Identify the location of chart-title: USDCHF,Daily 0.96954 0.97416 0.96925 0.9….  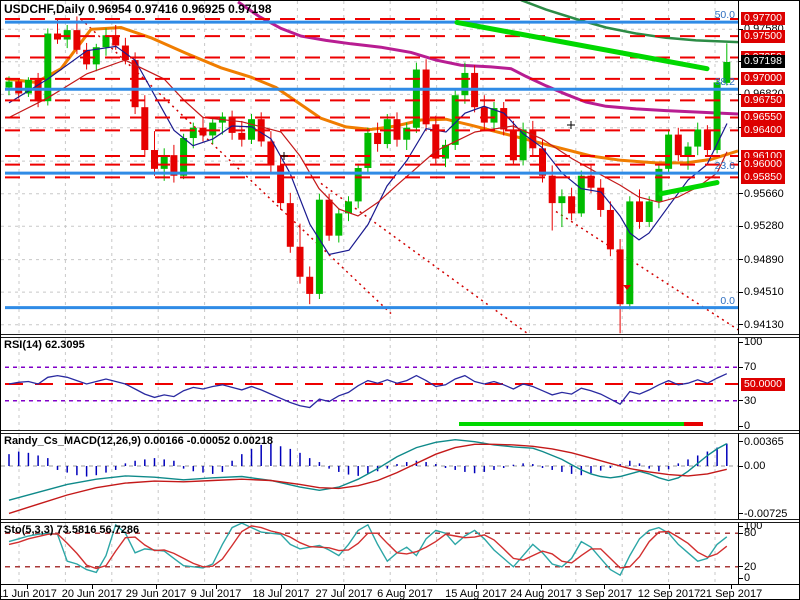
(138, 9).